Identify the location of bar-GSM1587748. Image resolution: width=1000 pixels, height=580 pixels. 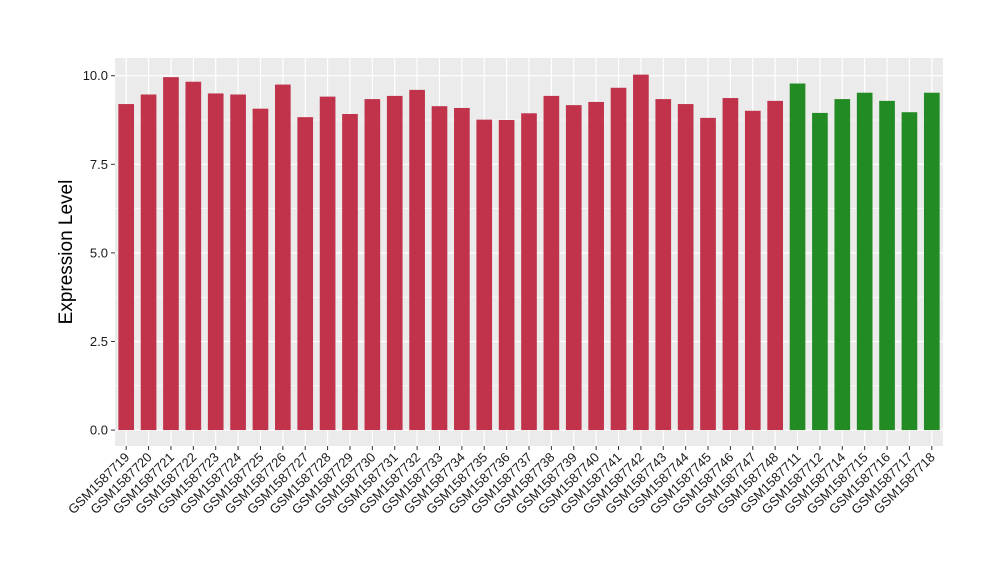
(775, 265).